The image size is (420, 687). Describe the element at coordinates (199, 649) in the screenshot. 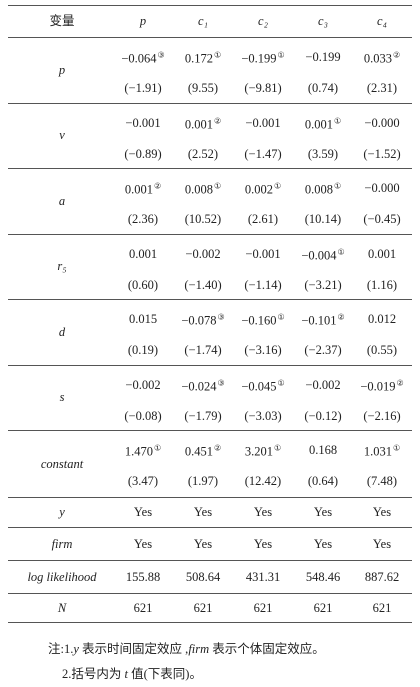

I see `note-text: firm` at that location.